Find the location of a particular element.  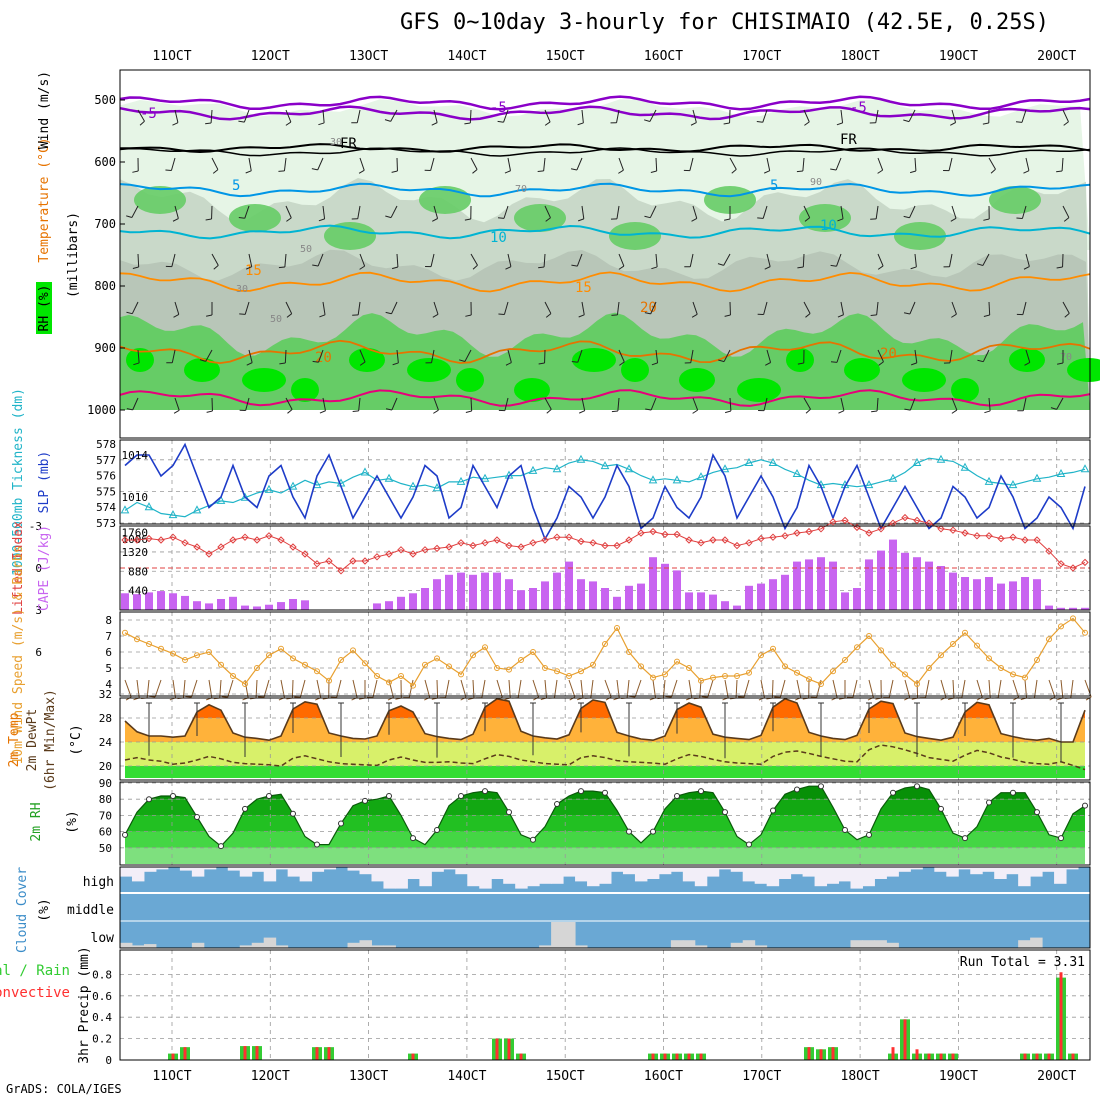

thickness-tick-label: 575 is located at coordinates (106, 491).